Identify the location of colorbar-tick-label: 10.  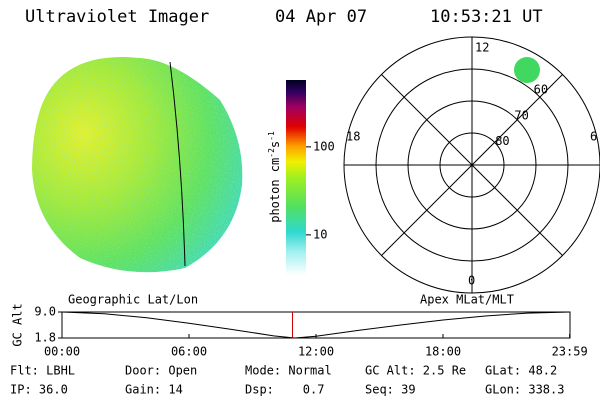
(320, 234).